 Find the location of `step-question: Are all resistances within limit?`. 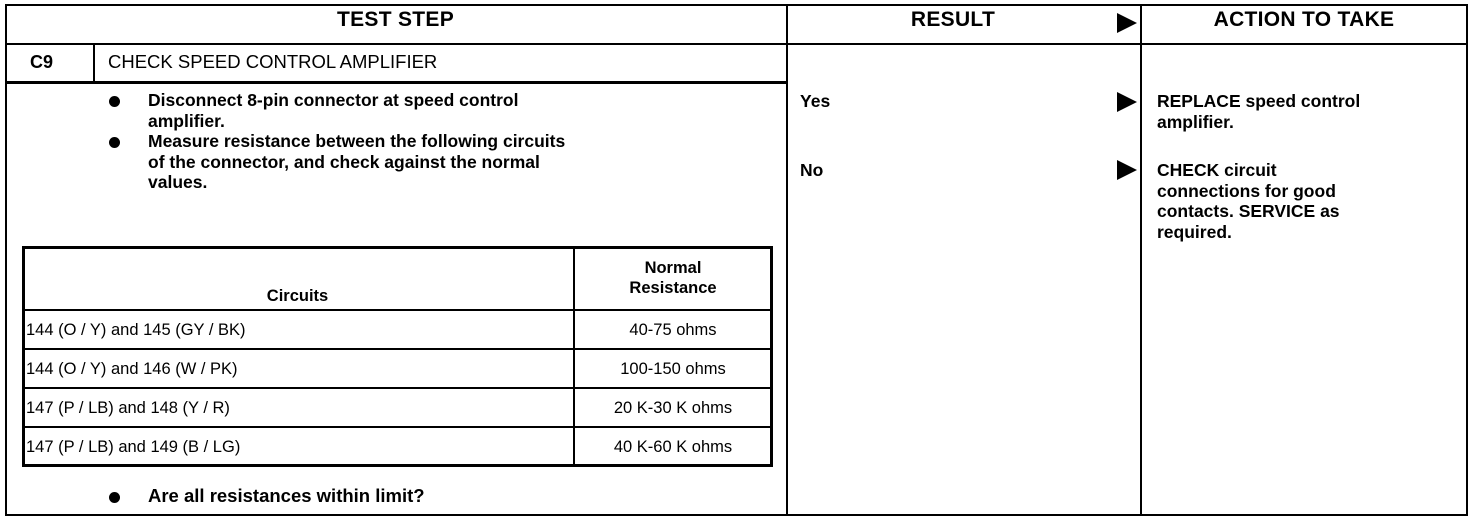

step-question: Are all resistances within limit? is located at coordinates (286, 495).